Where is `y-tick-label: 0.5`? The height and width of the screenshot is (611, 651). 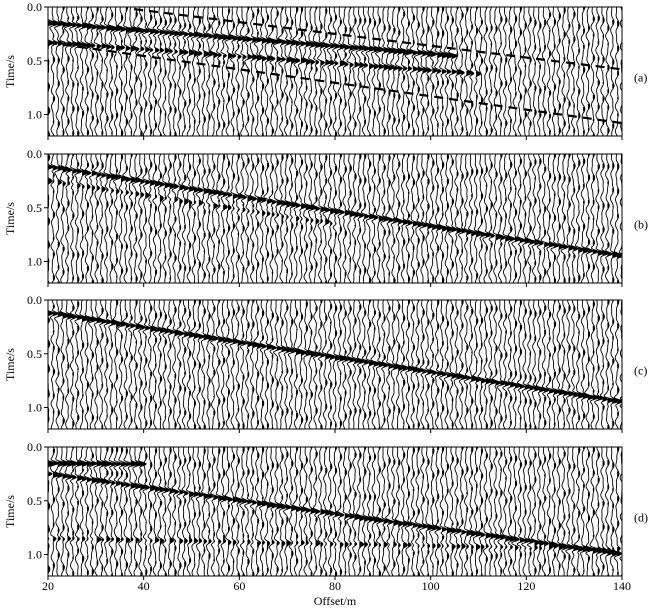
y-tick-label: 0.5 is located at coordinates (34, 208).